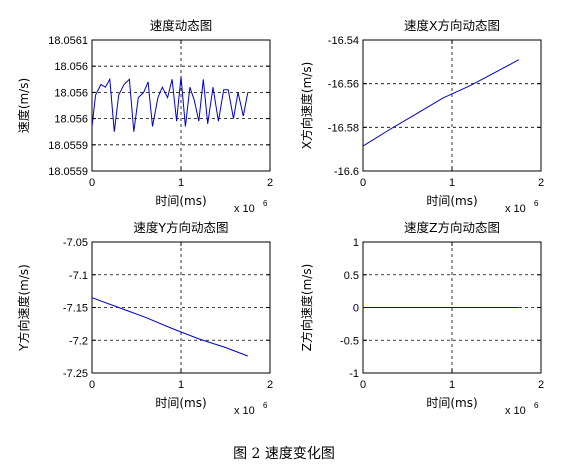 The image size is (569, 475). Describe the element at coordinates (451, 201) in the screenshot. I see `chart2-x-axis-label: 时间(ms)` at that location.